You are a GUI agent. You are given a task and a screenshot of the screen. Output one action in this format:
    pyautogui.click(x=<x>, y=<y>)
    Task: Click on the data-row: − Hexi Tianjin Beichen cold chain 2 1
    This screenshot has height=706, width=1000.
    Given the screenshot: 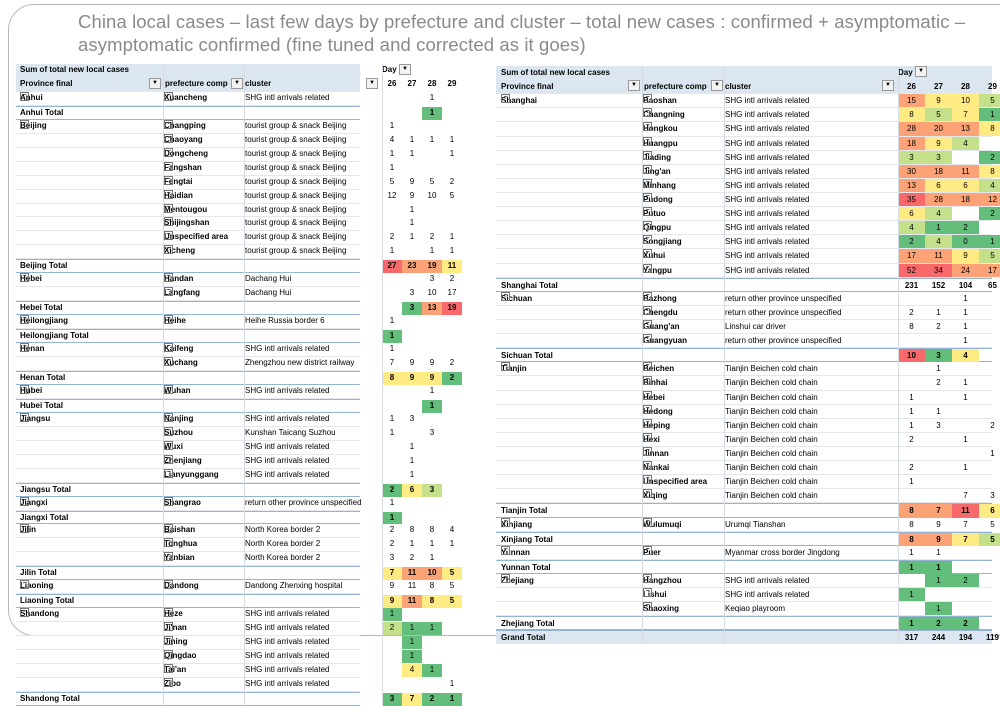 What is the action you would take?
    pyautogui.click(x=744, y=439)
    